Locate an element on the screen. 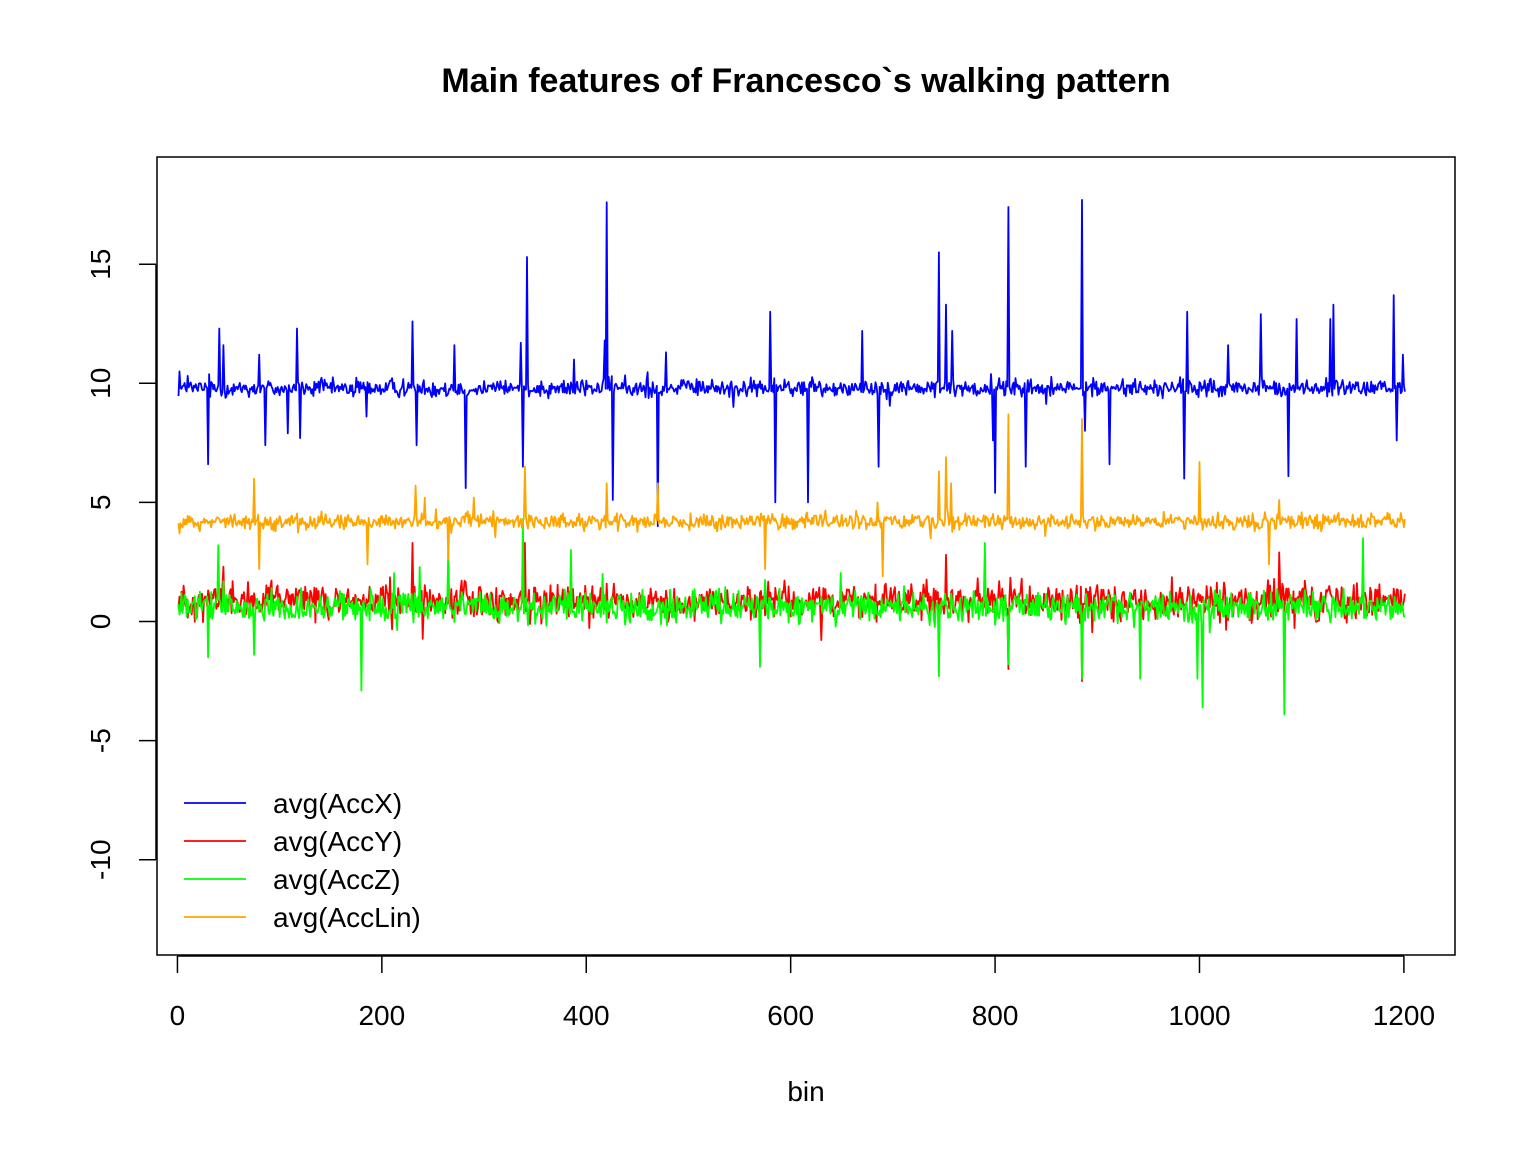  x-tick-label: 600 is located at coordinates (790, 1015).